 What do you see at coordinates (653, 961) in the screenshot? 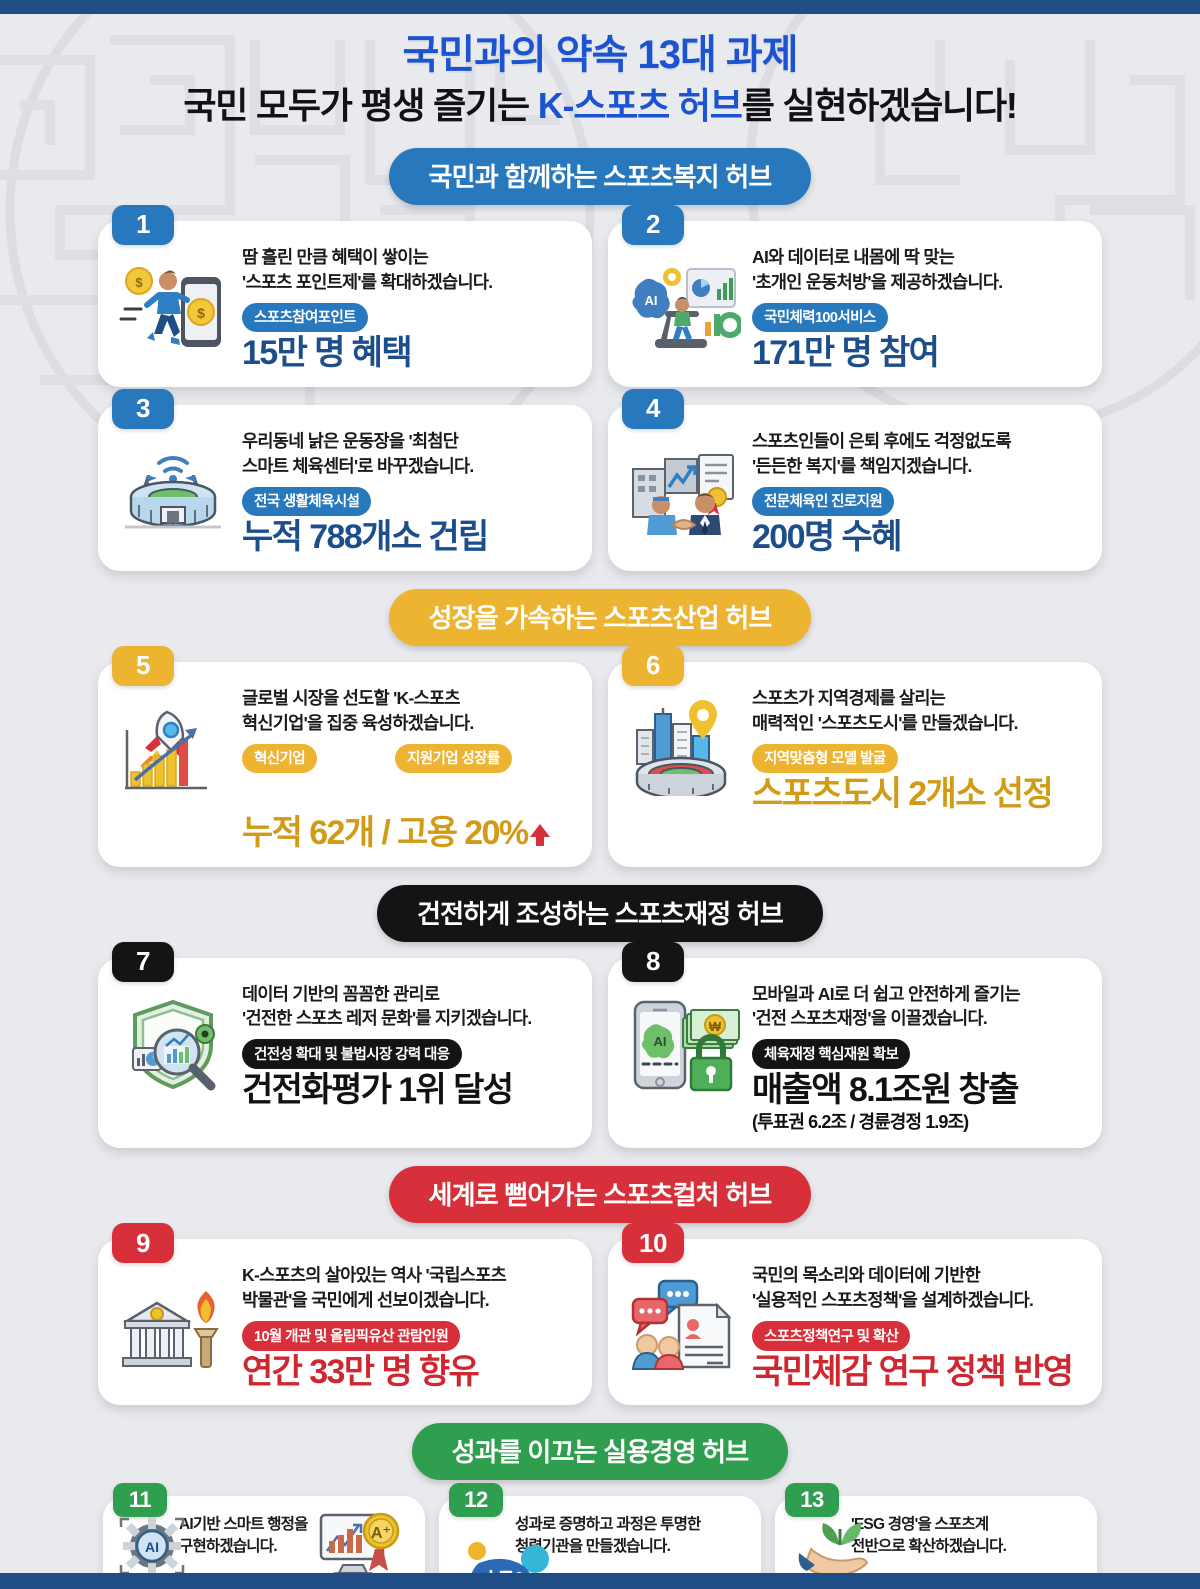
I see `card-number-badge: 8` at bounding box center [653, 961].